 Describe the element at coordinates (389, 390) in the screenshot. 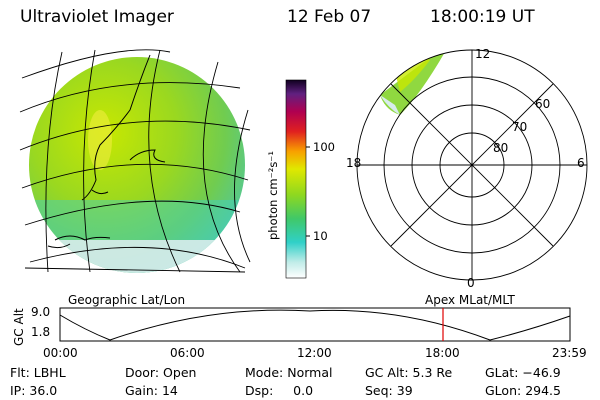

I see `info-seq: Seq: 39` at that location.